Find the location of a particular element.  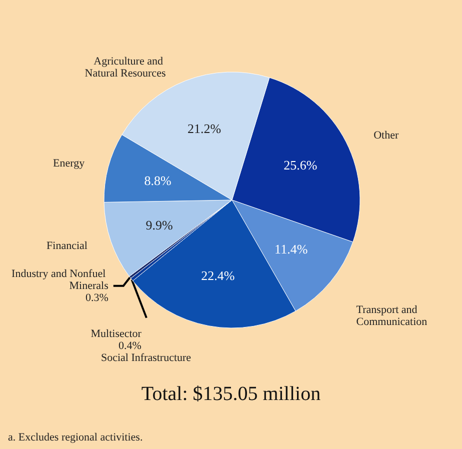

slice-label: Financial is located at coordinates (67, 246).